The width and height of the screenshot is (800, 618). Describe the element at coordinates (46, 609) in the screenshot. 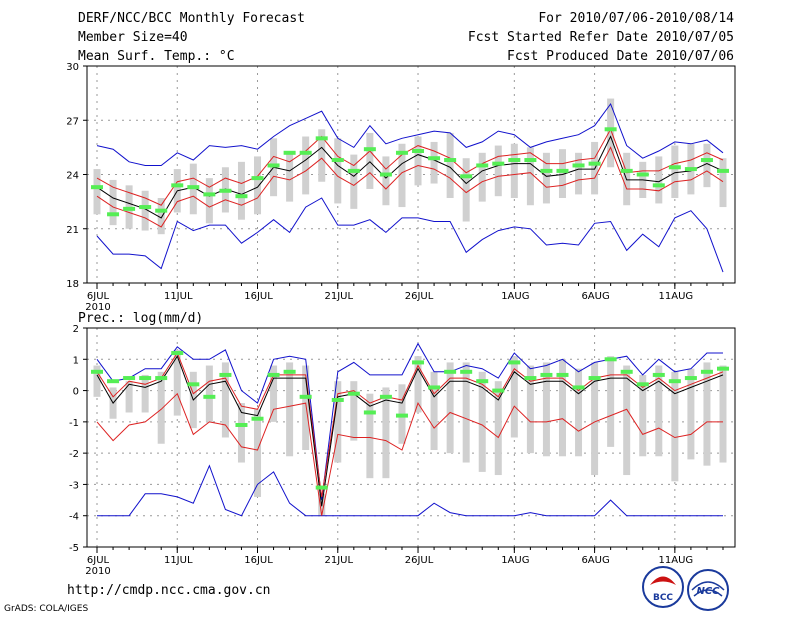

I see `grads-credit: GrADS: COLA/IGES` at that location.